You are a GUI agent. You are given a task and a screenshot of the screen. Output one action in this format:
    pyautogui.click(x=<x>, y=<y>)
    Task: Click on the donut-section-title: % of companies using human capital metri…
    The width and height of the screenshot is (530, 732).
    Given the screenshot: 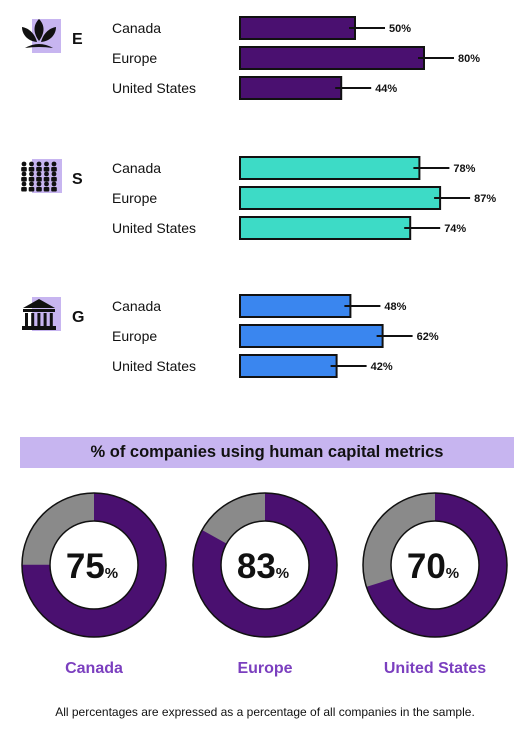 What is the action you would take?
    pyautogui.click(x=267, y=452)
    